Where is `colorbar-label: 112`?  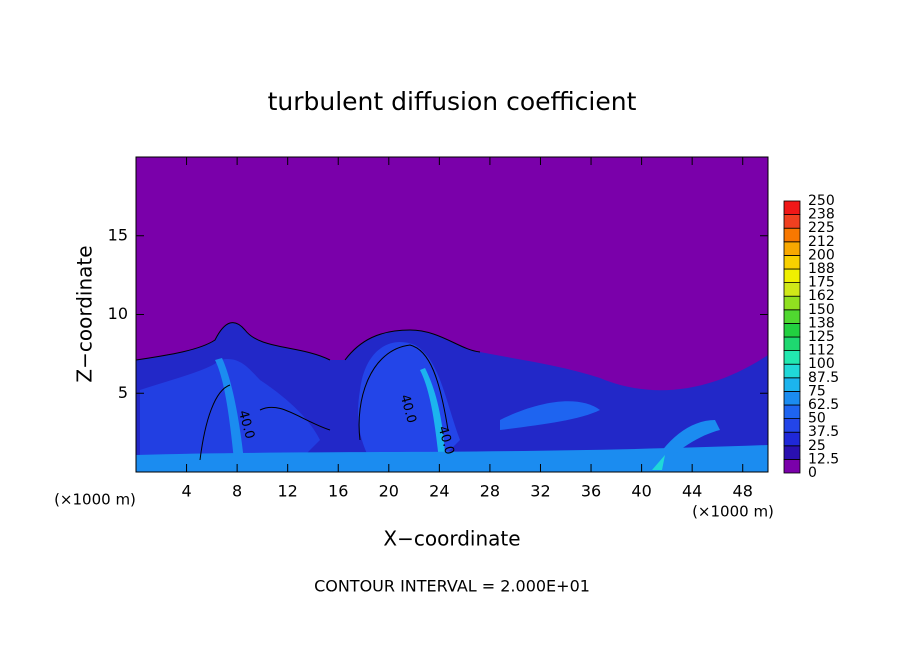 colorbar-label: 112 is located at coordinates (821, 351).